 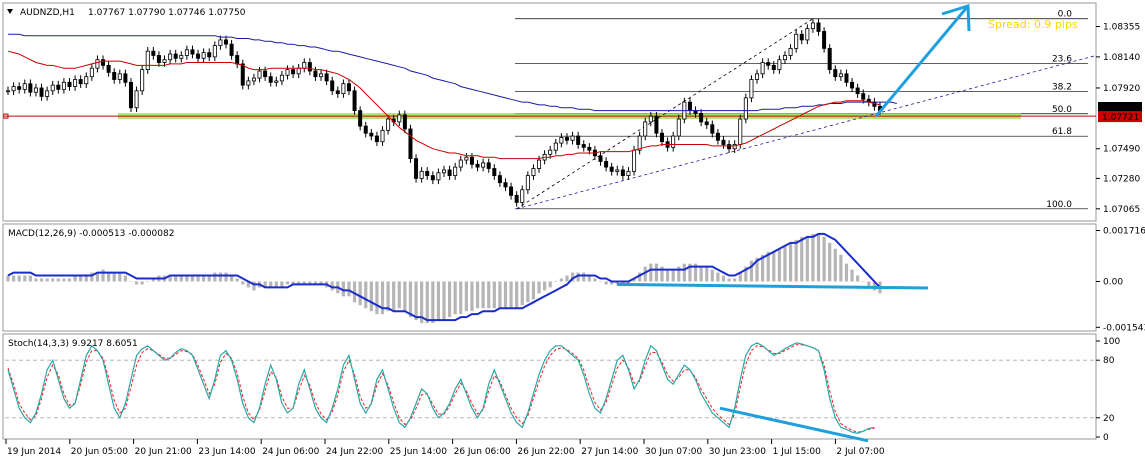 I want to click on macd-ytick-label: 0.00, so click(x=1113, y=282).